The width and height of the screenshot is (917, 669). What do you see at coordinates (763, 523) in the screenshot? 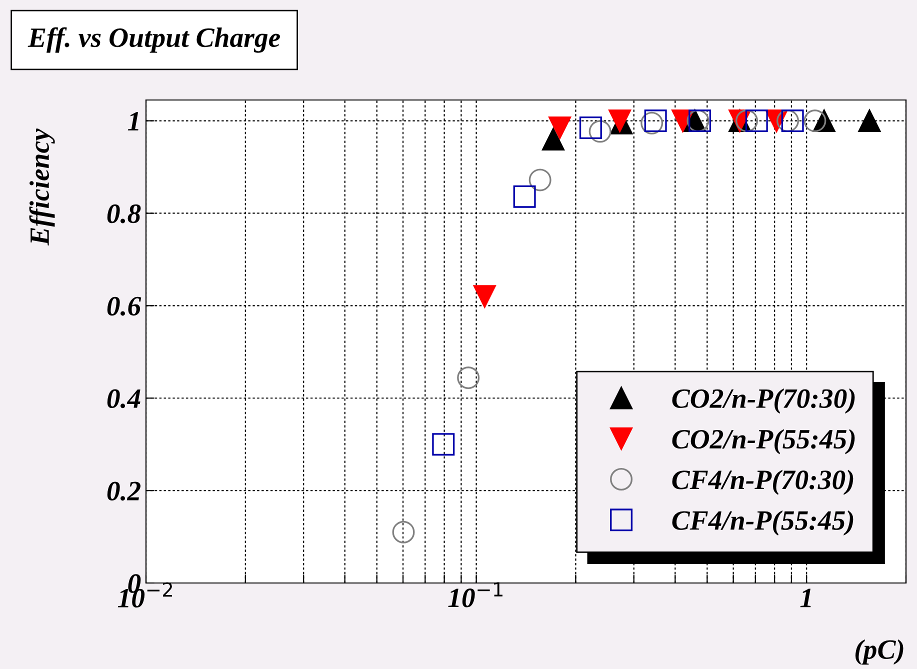
I see `legend-label: CF4/n-P(55:45)` at bounding box center [763, 523].